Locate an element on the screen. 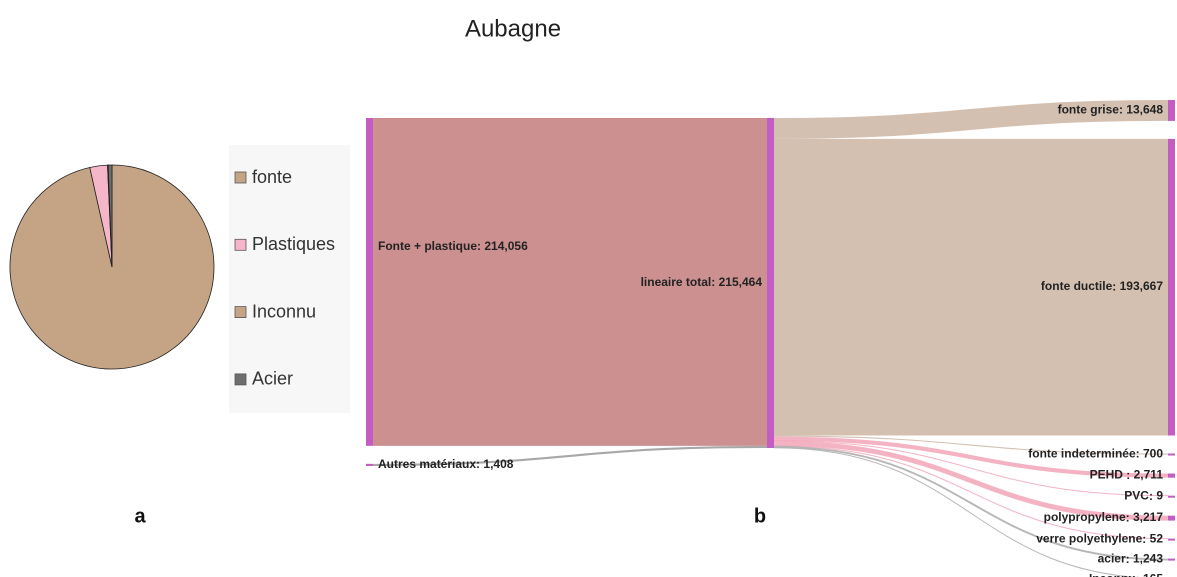  node-value: 1,243 is located at coordinates (1148, 559).